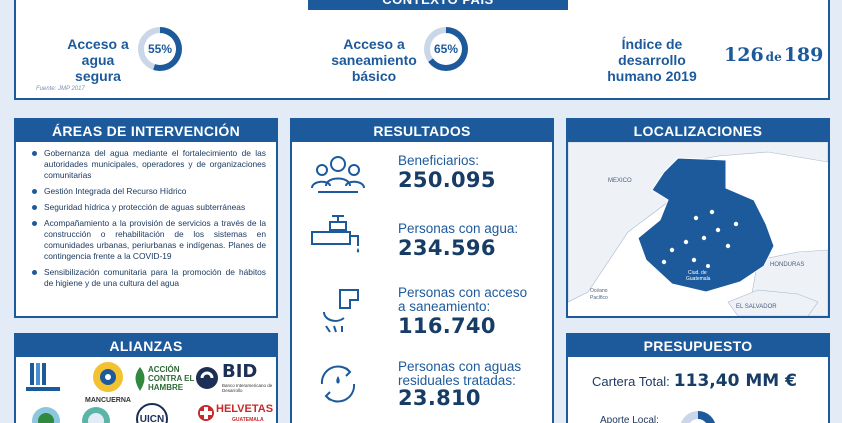 The width and height of the screenshot is (842, 423). What do you see at coordinates (629, 419) in the screenshot?
I see `aporte-local-label: Aporte Local:` at bounding box center [629, 419].